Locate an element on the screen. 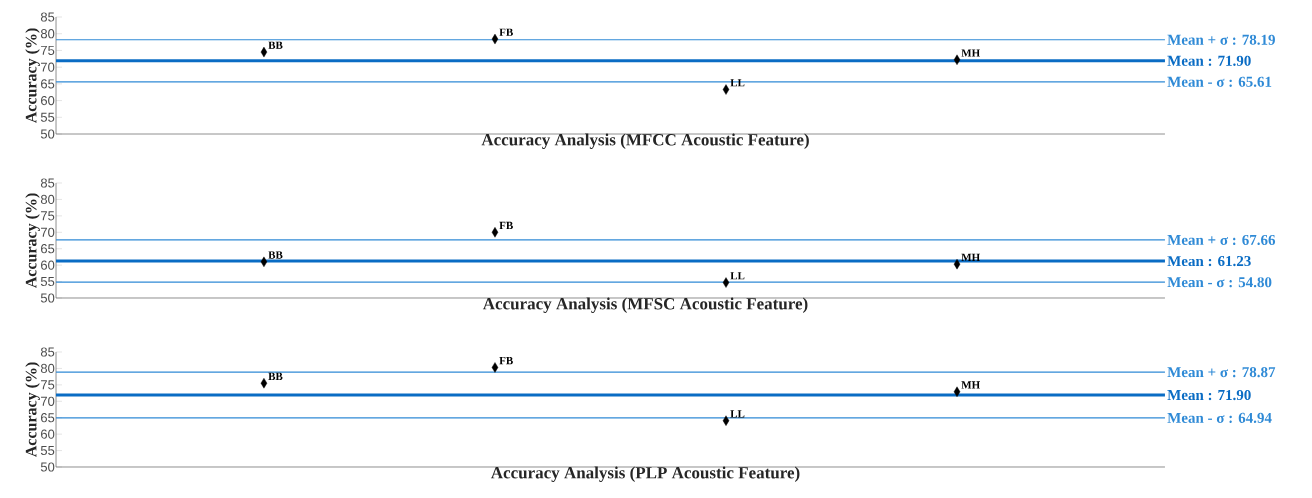 This screenshot has height=498, width=1312. x-axis-title: Accuracy Analysis (MFCC Acoustic Feature) is located at coordinates (645, 141).